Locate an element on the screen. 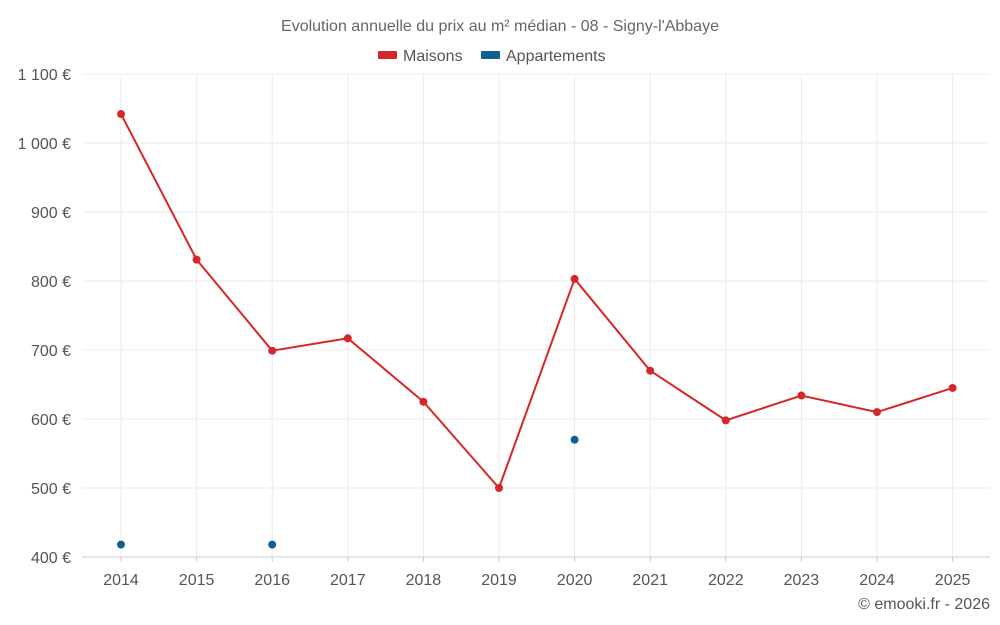  y-tick-label: 600 € is located at coordinates (51, 420).